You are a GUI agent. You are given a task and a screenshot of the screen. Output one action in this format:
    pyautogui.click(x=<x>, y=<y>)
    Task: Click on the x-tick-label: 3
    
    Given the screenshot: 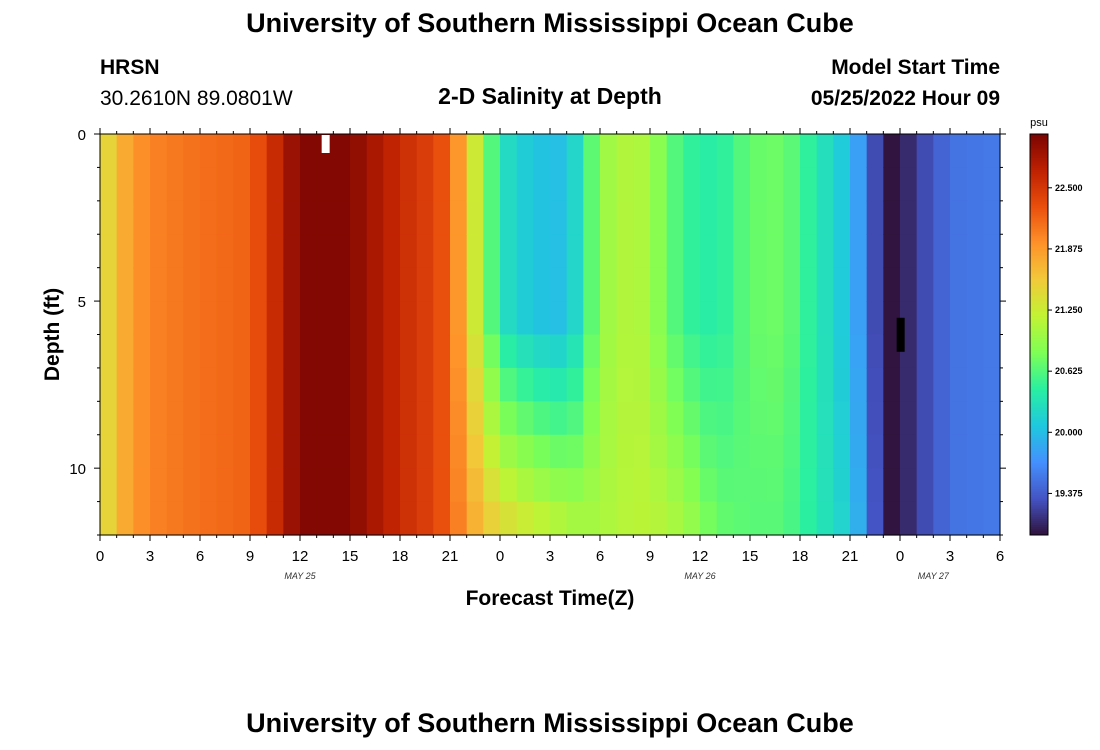 What is the action you would take?
    pyautogui.click(x=950, y=556)
    